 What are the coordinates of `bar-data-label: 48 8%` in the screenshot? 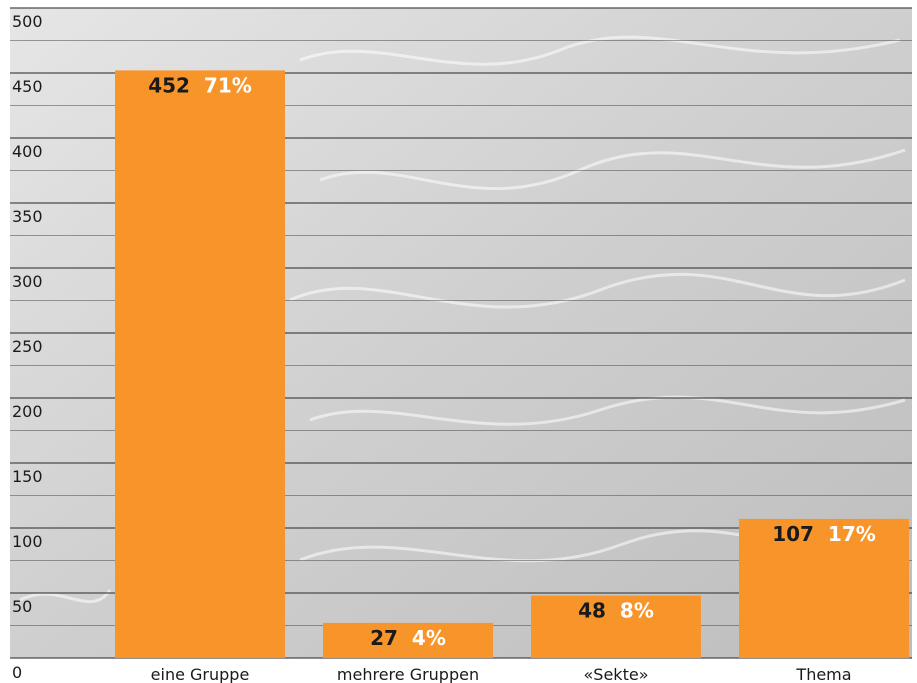 It's located at (616, 611).